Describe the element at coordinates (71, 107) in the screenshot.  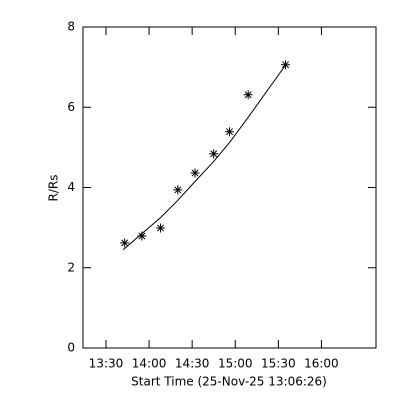
I see `y-tick-label: 6` at that location.